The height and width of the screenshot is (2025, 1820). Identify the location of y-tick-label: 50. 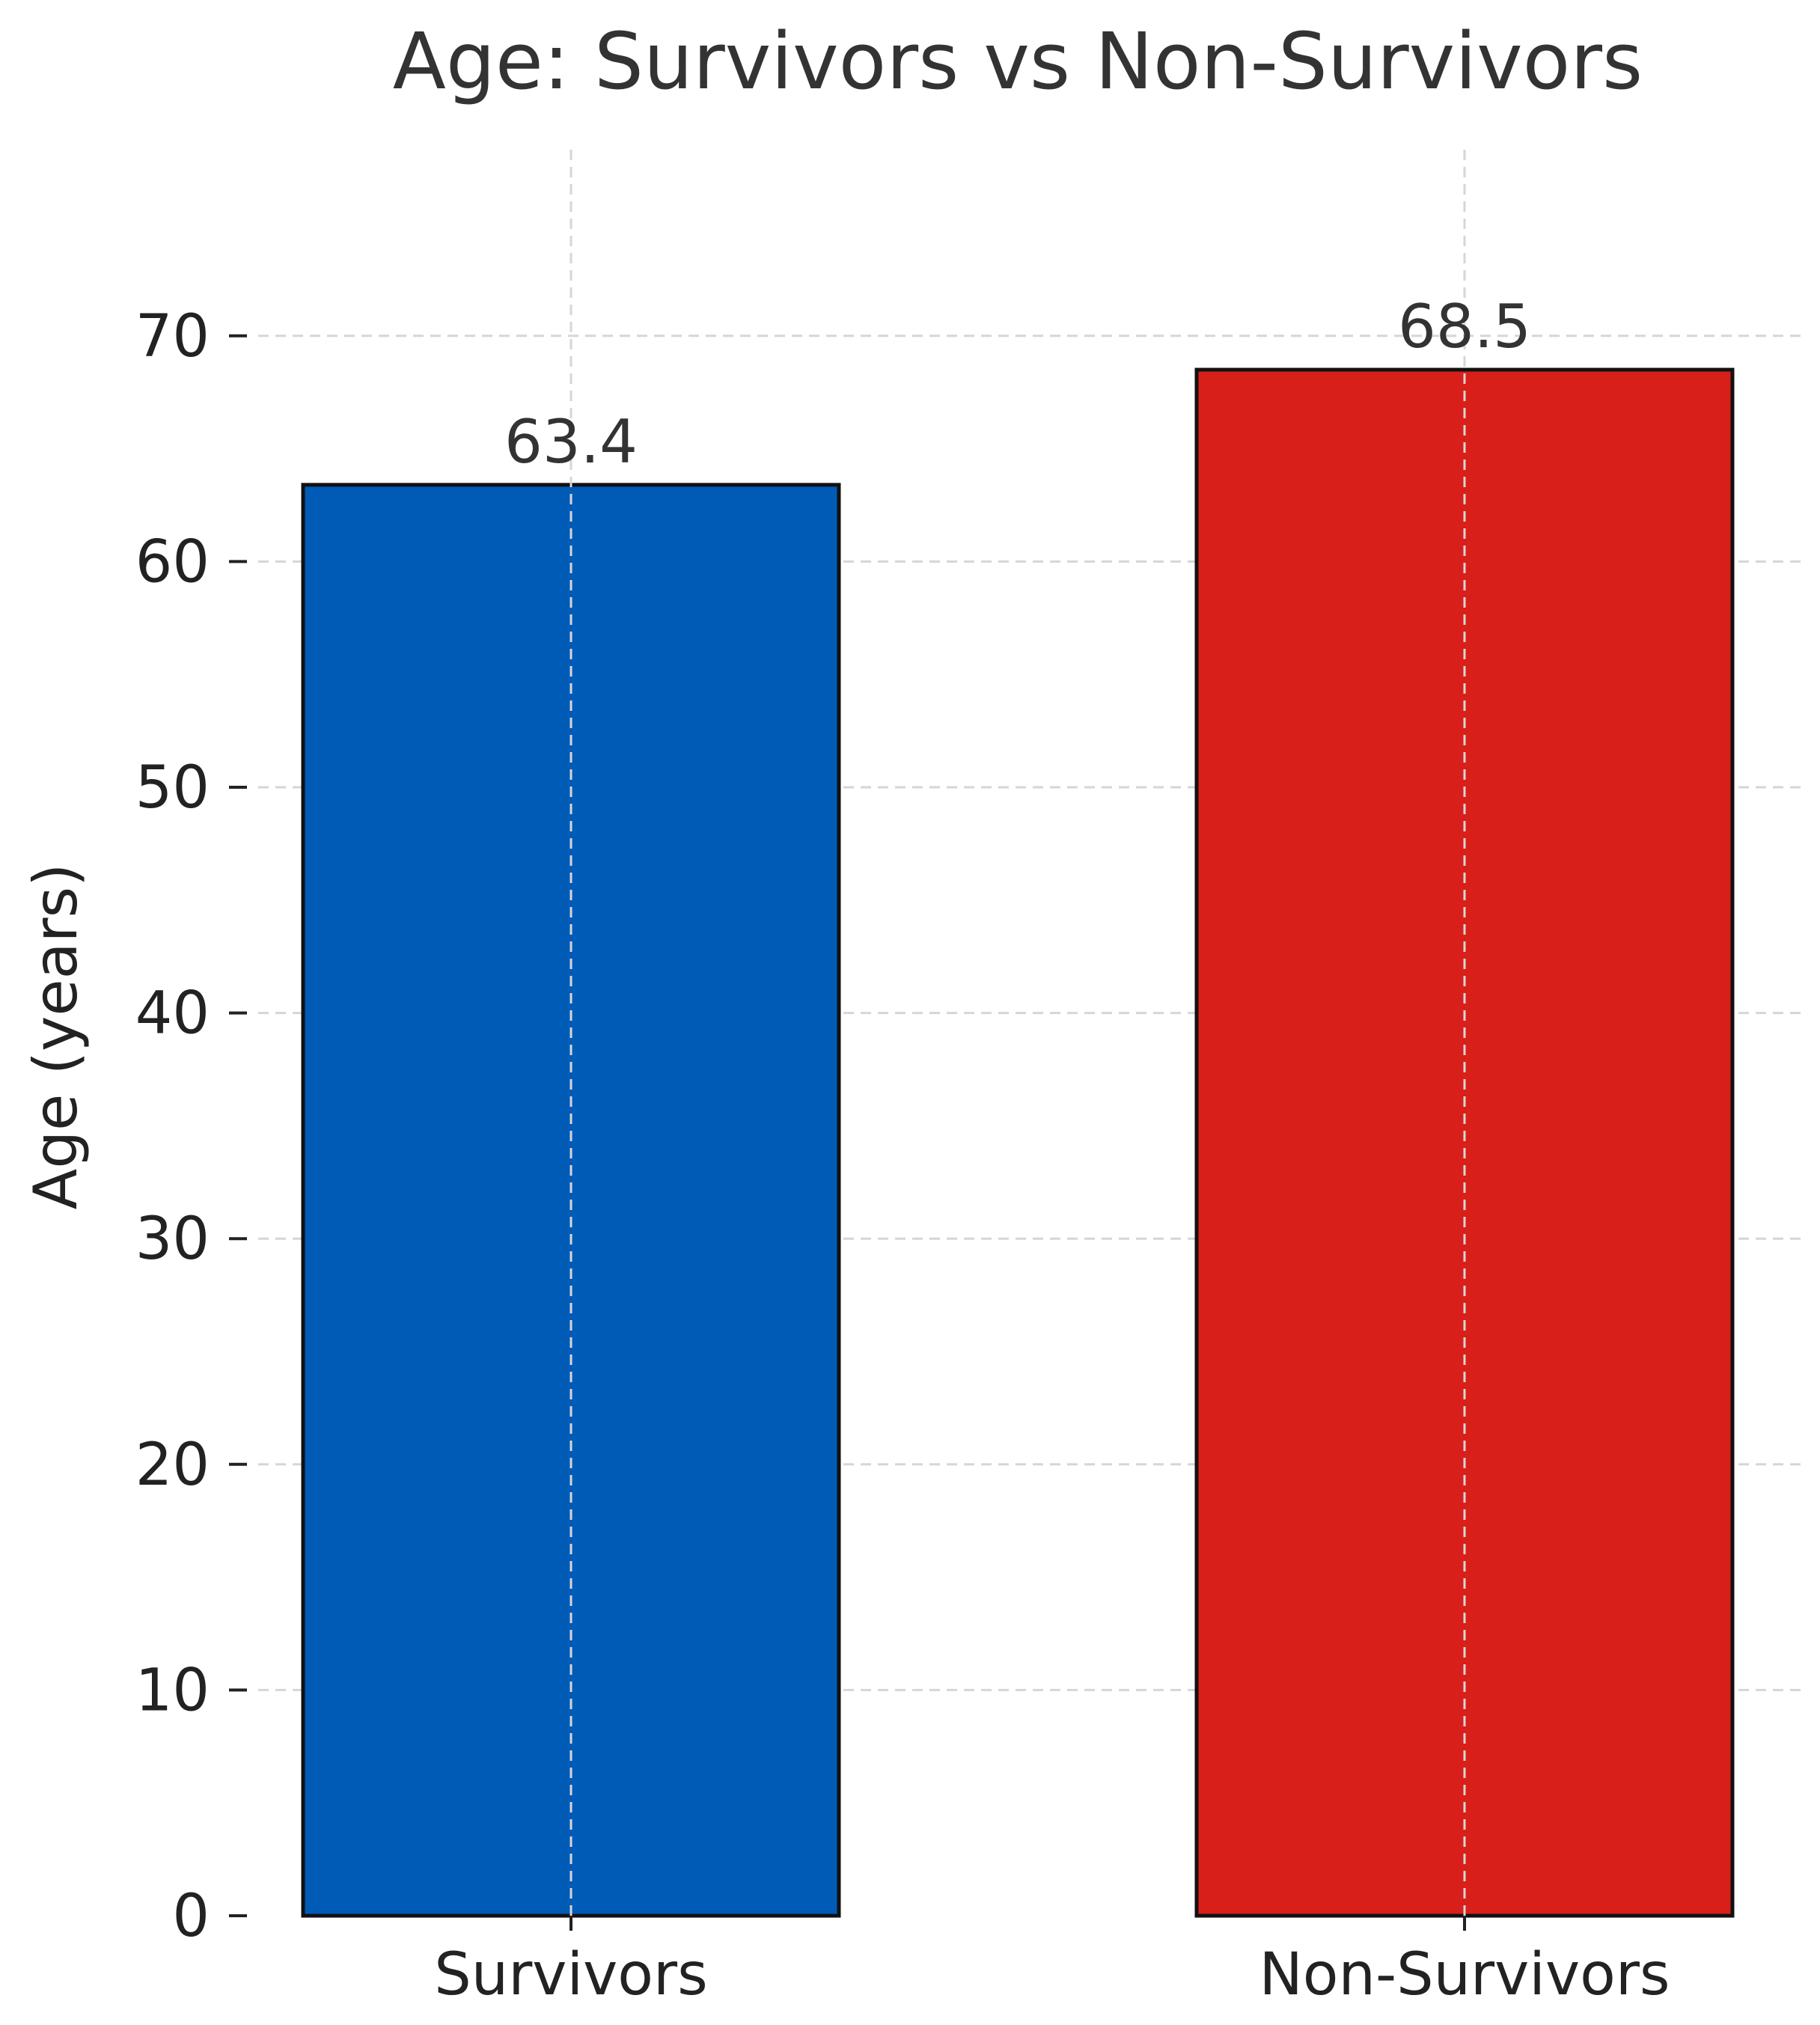
(172, 788).